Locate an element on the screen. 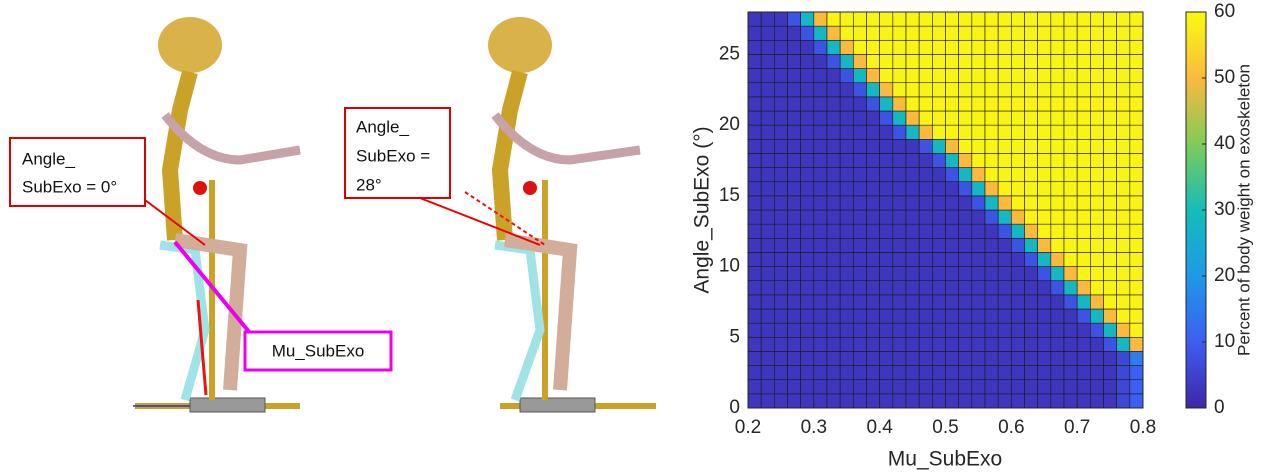  y-tick-label: 20 is located at coordinates (729, 124).